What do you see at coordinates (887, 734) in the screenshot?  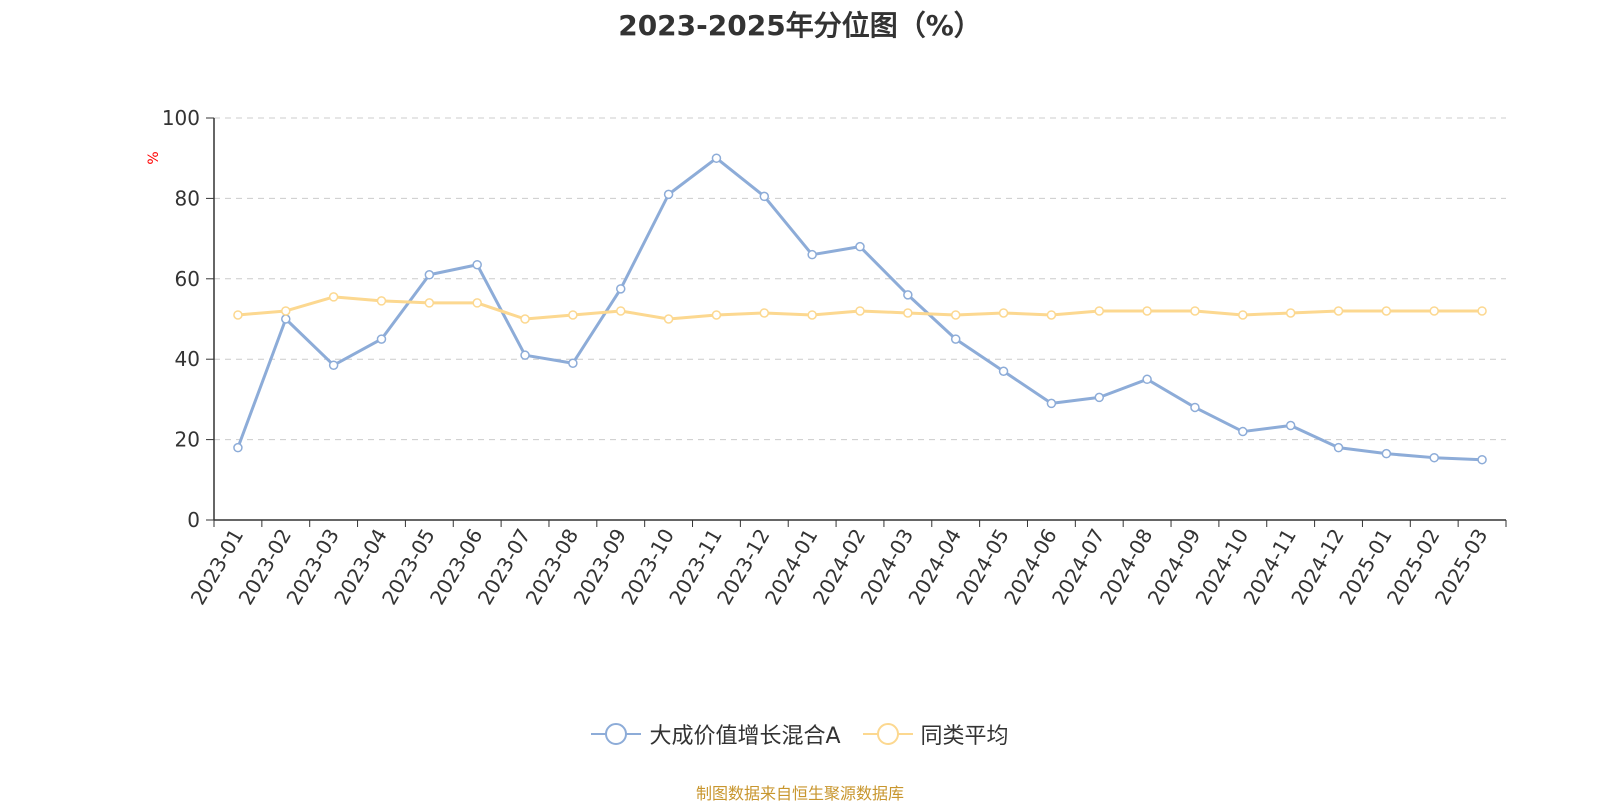 I see `legend-marker-average` at bounding box center [887, 734].